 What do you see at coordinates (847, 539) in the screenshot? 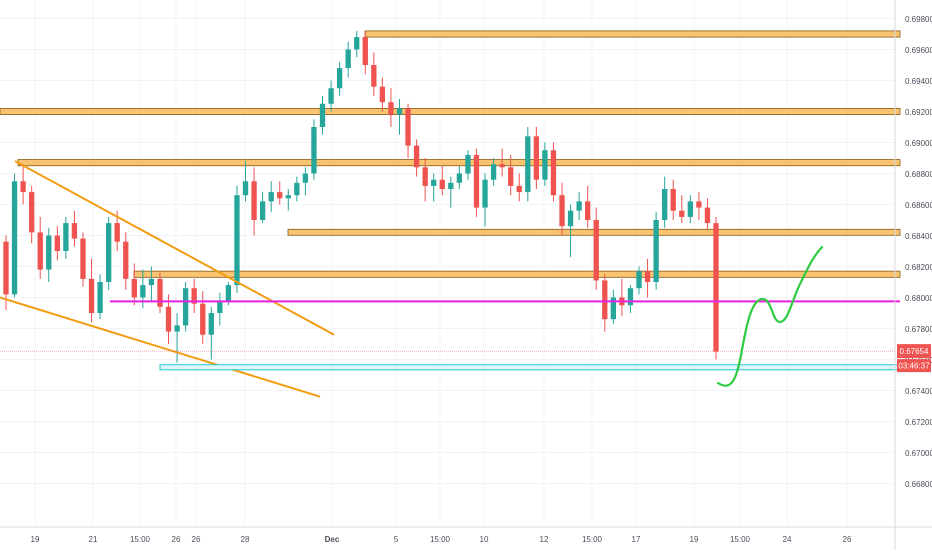
I see `time-tick-label: 26` at bounding box center [847, 539].